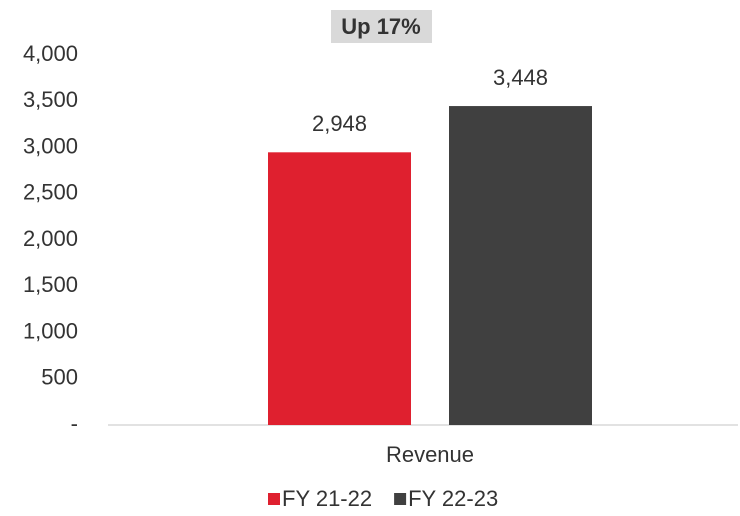  Describe the element at coordinates (74, 423) in the screenshot. I see `y-tick-label: -` at that location.